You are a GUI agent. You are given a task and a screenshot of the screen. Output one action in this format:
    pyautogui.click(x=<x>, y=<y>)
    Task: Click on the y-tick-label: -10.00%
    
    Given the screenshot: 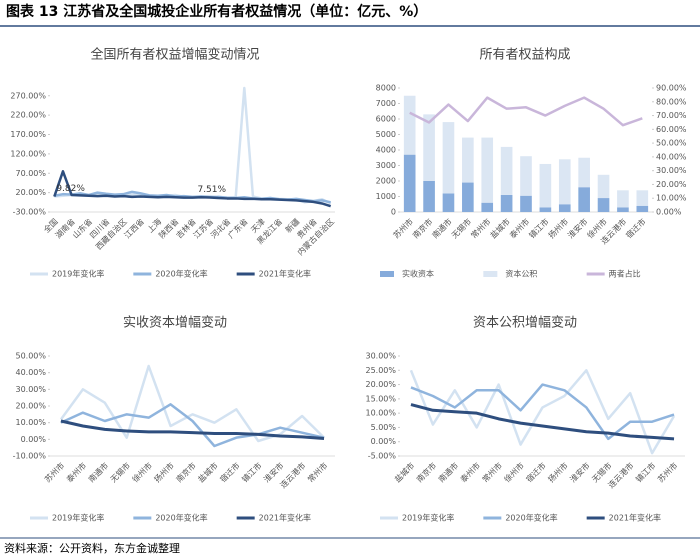 What is the action you would take?
    pyautogui.click(x=30, y=456)
    